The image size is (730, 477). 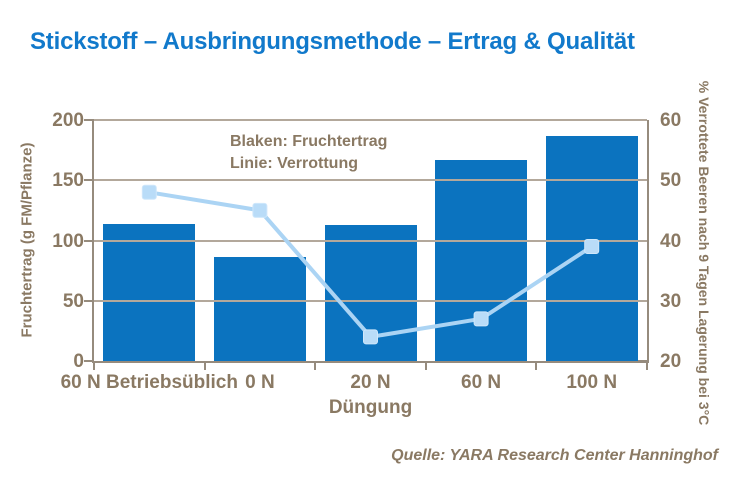 I want to click on x-axis-label: 20 N, so click(x=370, y=382).